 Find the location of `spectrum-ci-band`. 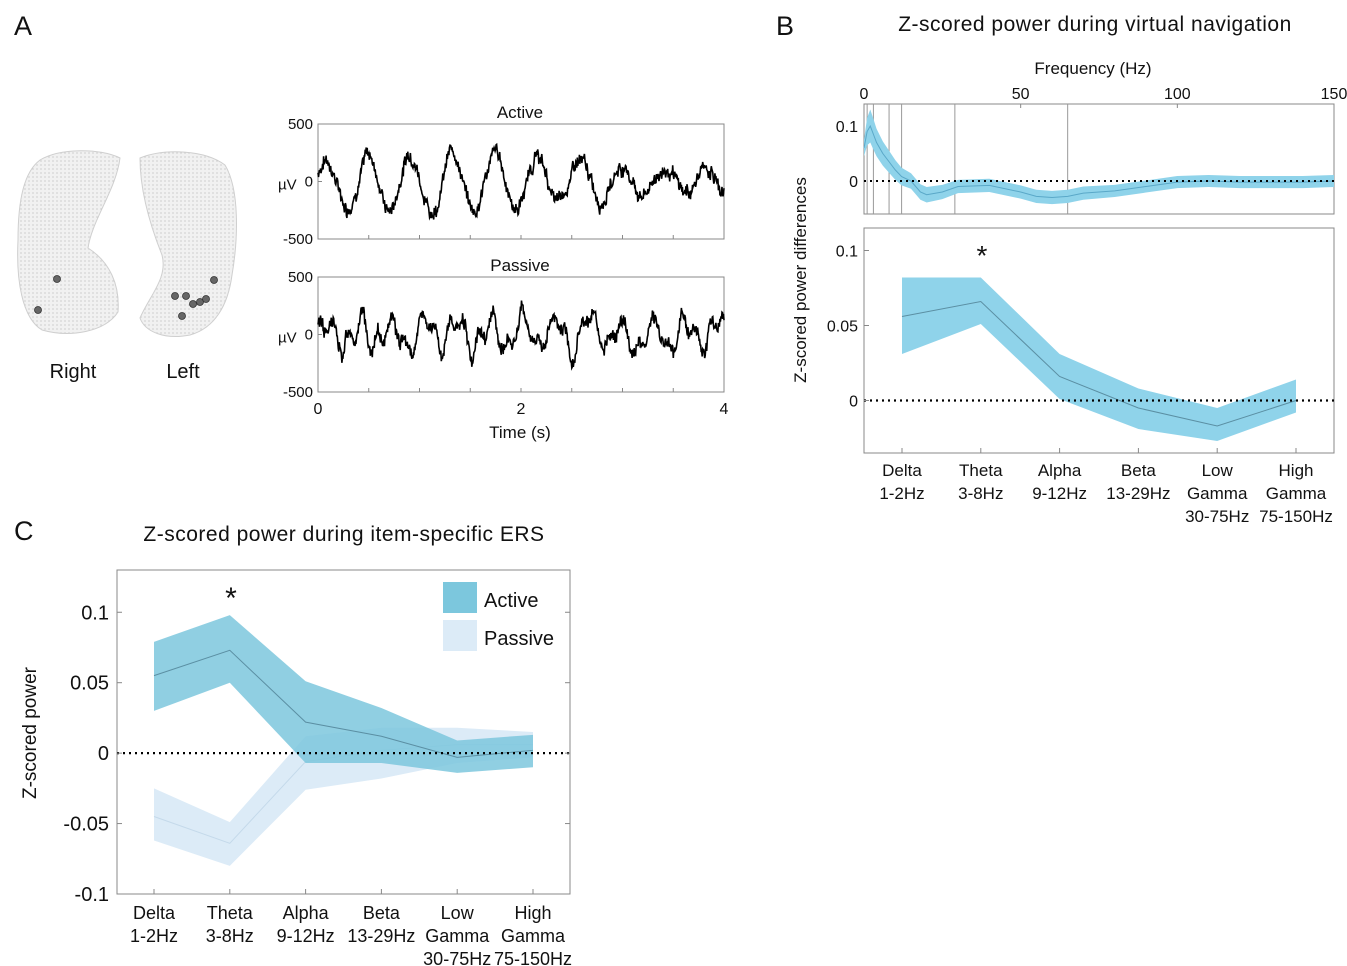

spectrum-ci-band is located at coordinates (1099, 157).